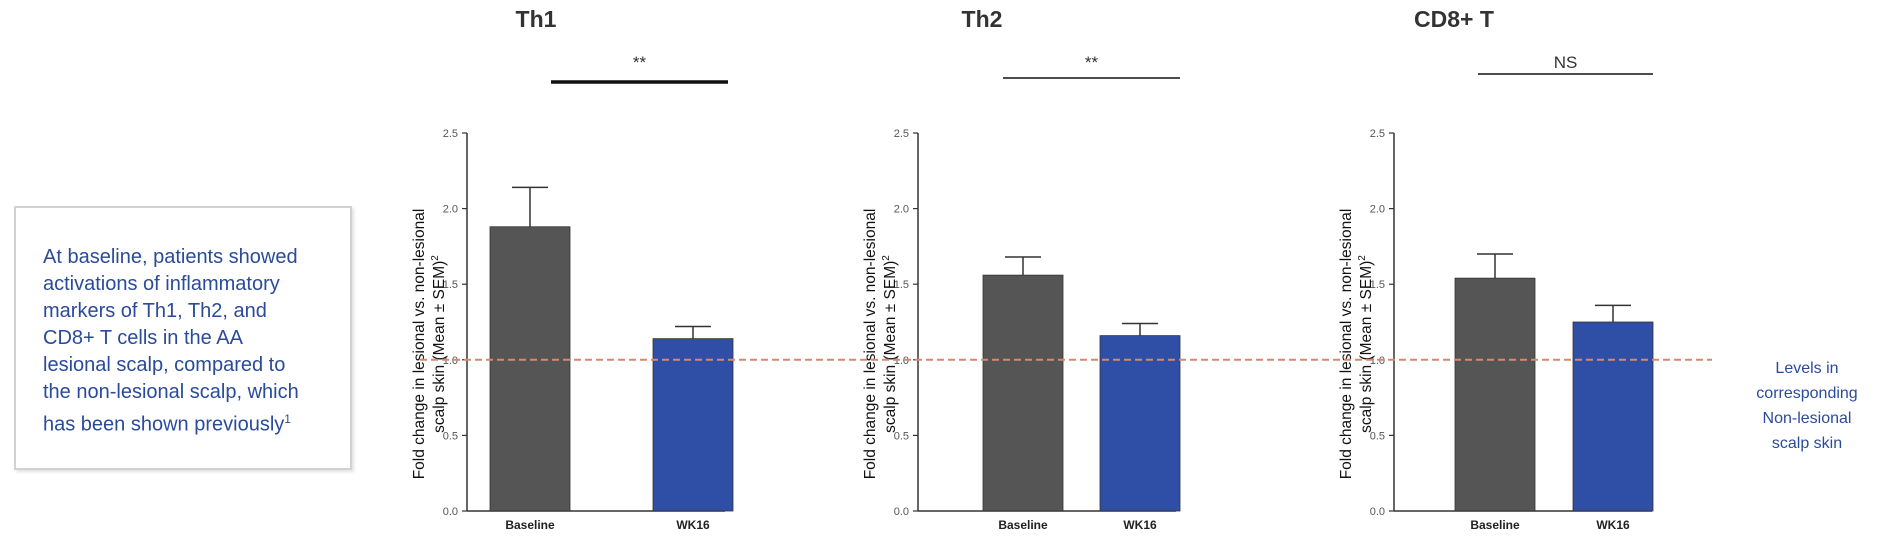 The width and height of the screenshot is (1890, 536). I want to click on summary-footnote: 1, so click(287, 419).